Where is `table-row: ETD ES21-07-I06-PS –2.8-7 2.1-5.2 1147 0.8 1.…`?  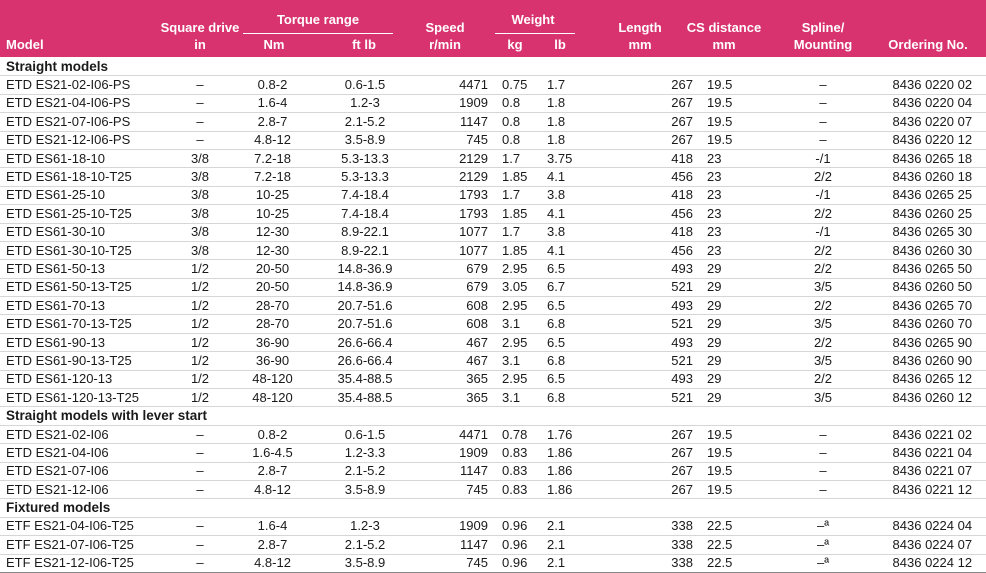
table-row: ETD ES21-07-I06-PS –2.8-7 2.1-5.2 1147 0.8 1.… is located at coordinates (493, 122).